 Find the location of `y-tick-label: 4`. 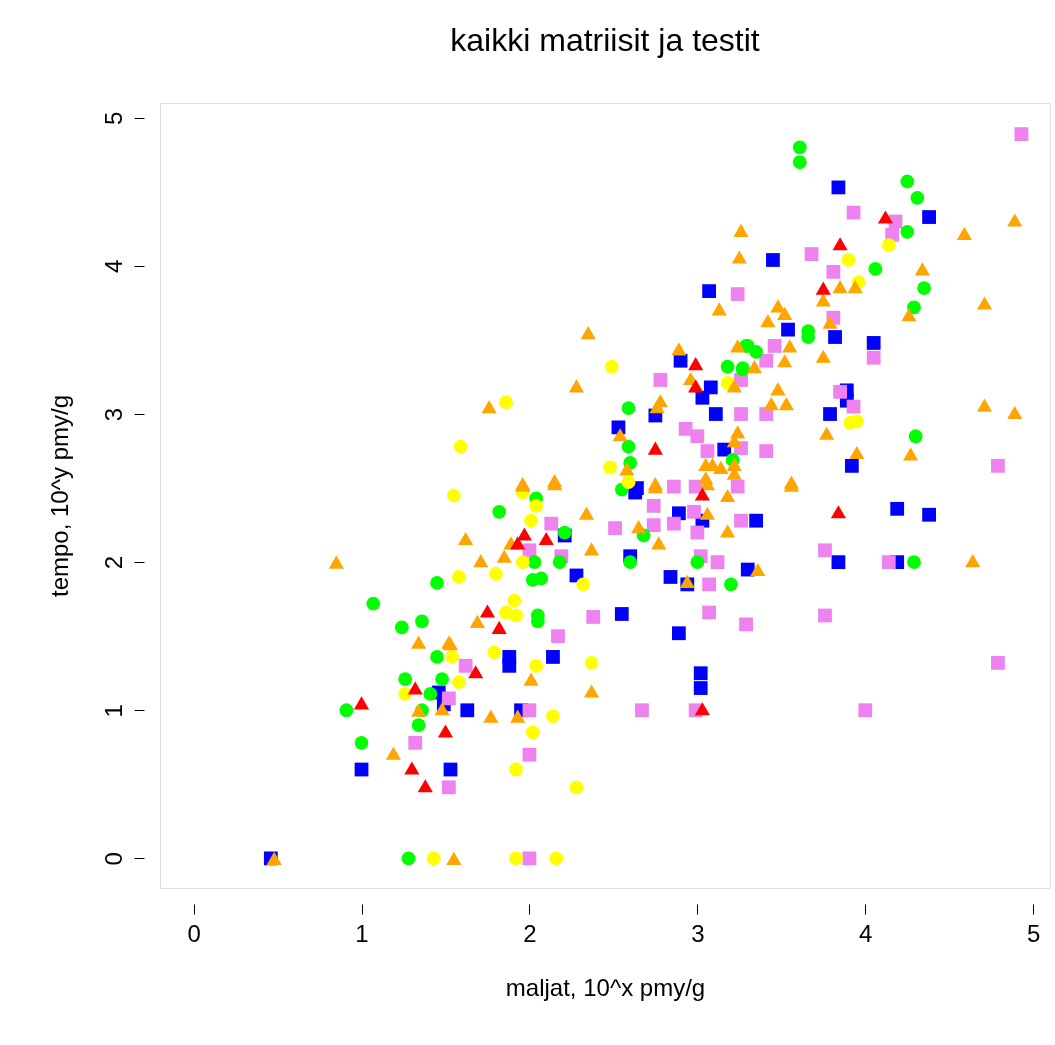

y-tick-label: 4 is located at coordinates (113, 266).